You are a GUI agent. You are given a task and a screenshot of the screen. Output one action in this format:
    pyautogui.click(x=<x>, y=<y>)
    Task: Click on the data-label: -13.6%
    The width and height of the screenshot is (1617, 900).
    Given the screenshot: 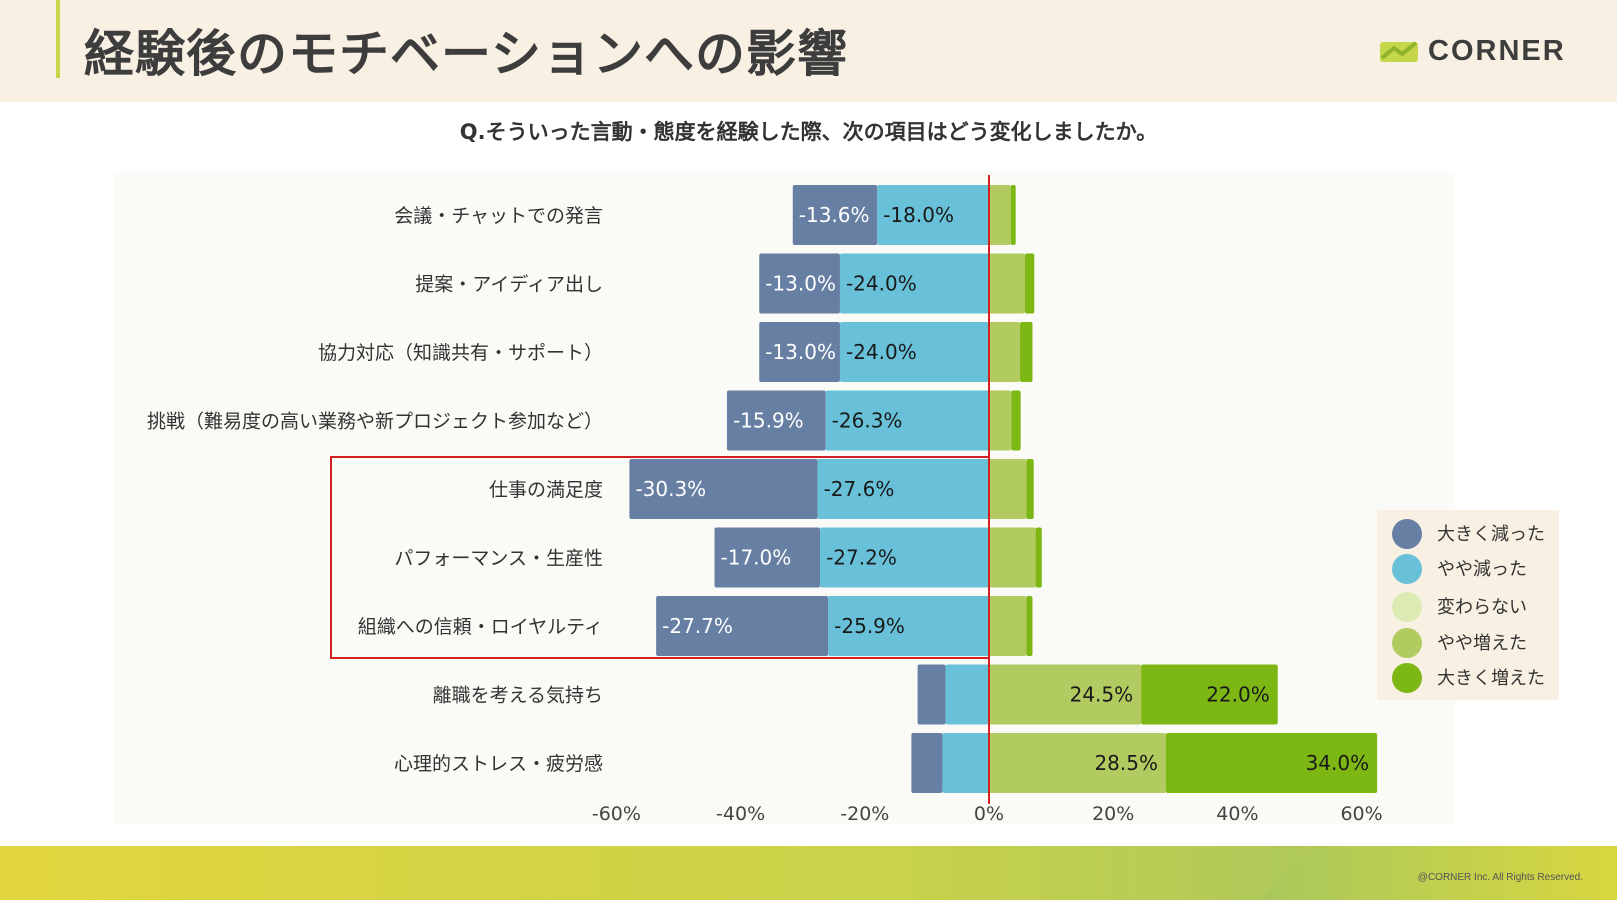 What is the action you would take?
    pyautogui.click(x=834, y=215)
    